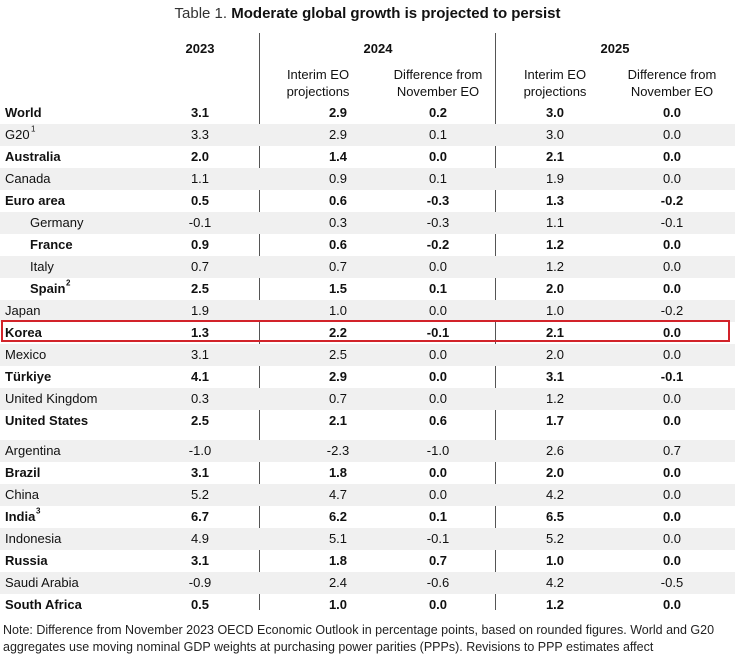 Image resolution: width=735 pixels, height=656 pixels. Describe the element at coordinates (367, 561) in the screenshot. I see `table-row: Russia 3.1 1.8 0.7 1.0 0.0` at that location.